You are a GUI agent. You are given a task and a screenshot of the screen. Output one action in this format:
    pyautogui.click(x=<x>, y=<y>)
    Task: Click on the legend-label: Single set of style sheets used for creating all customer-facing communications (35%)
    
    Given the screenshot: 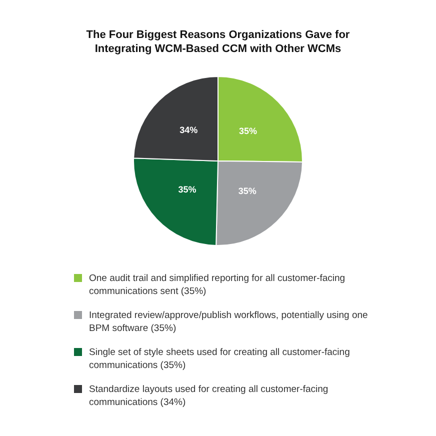 What is the action you would take?
    pyautogui.click(x=220, y=359)
    